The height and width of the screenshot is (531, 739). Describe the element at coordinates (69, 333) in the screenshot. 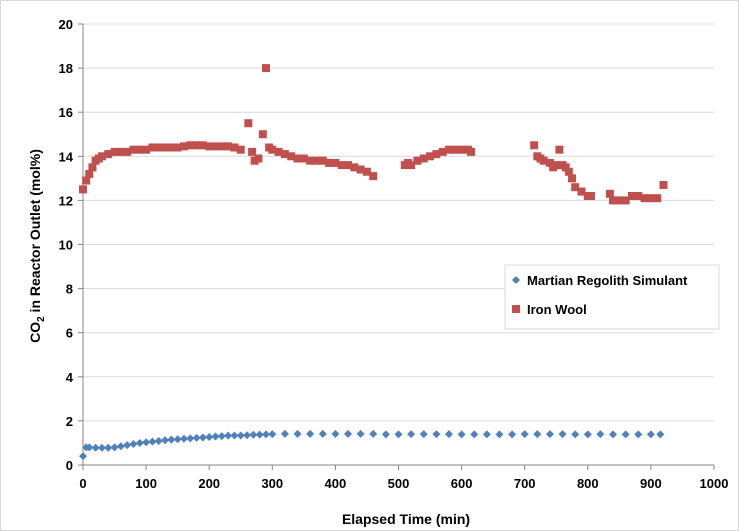

I see `y-tick-label-6: 6` at that location.